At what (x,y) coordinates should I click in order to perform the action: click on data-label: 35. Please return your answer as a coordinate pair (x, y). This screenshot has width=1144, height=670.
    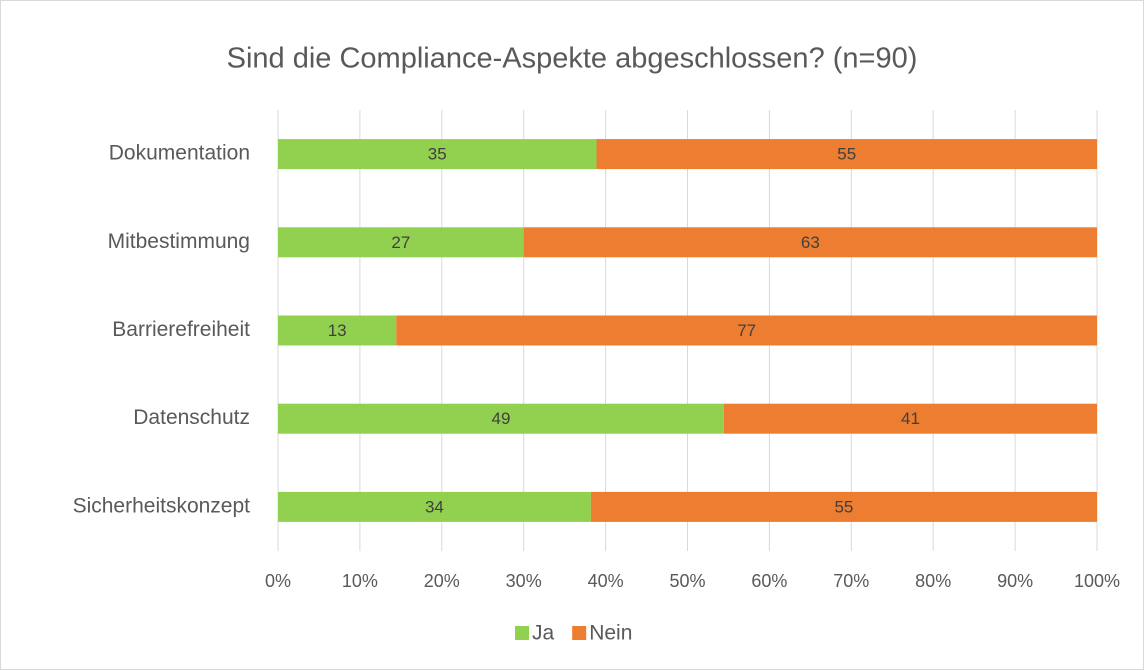
    Looking at the image, I should click on (437, 154).